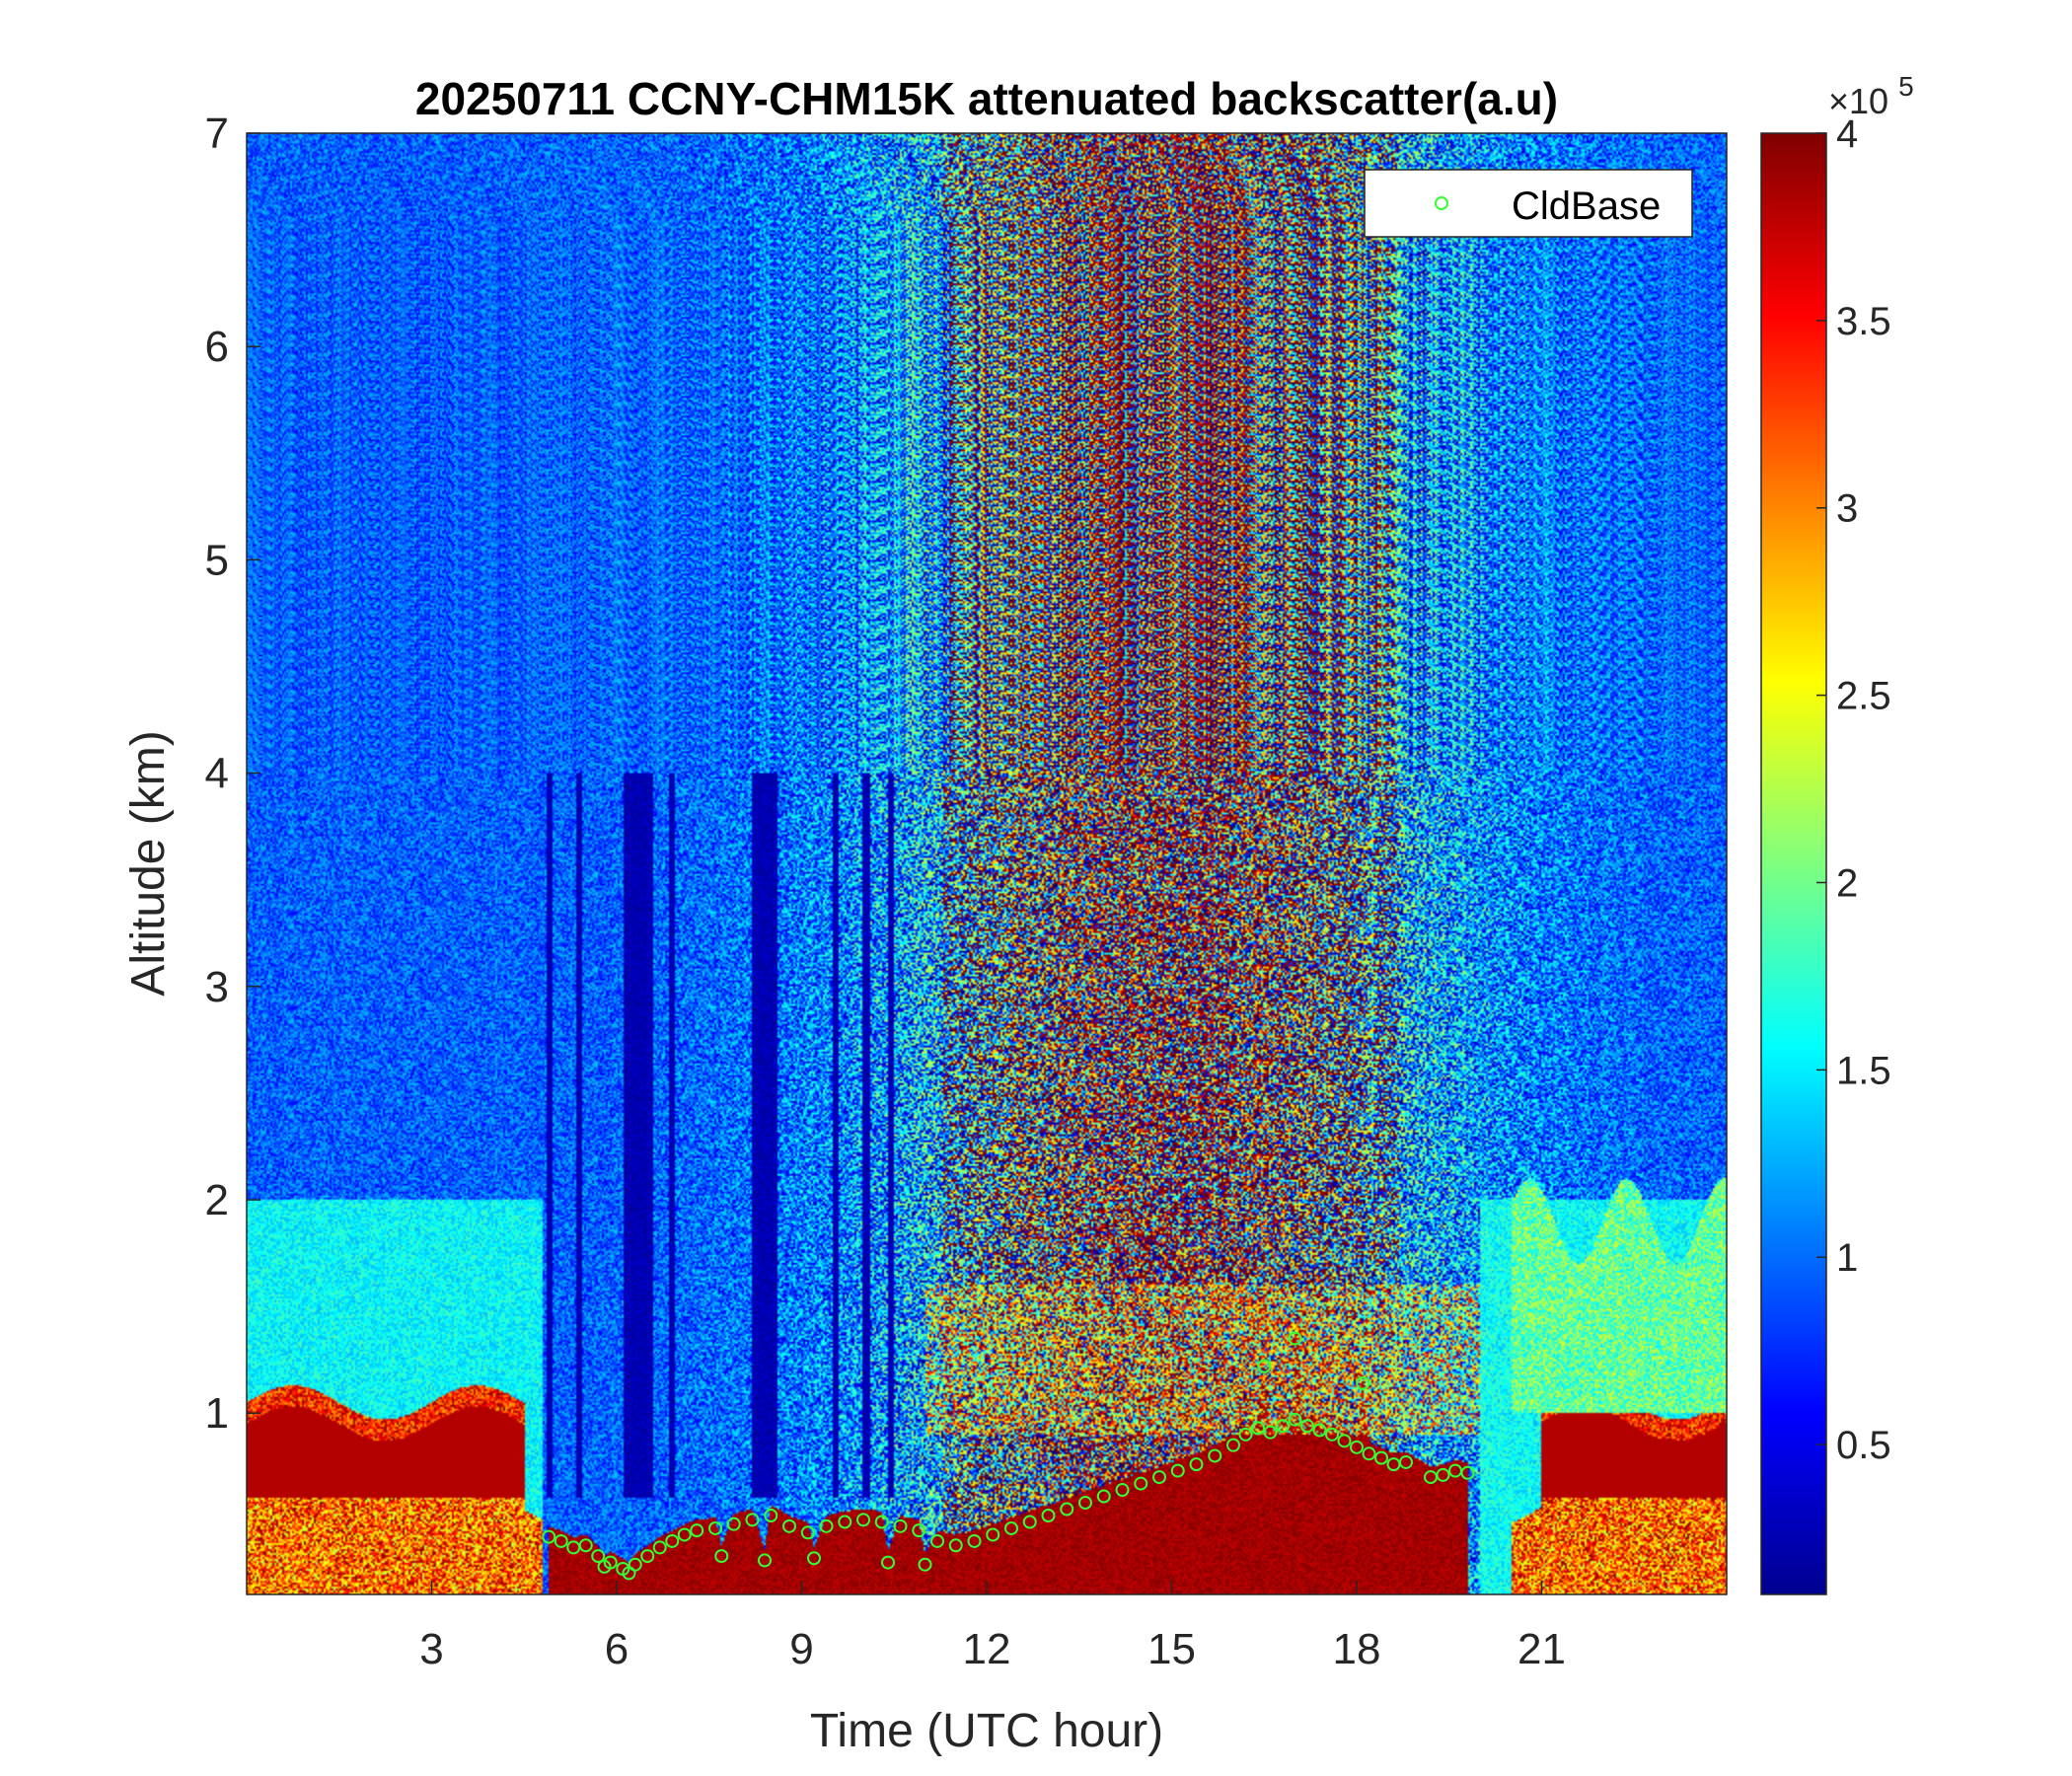  What do you see at coordinates (801, 1649) in the screenshot?
I see `x-tick-label: 9` at bounding box center [801, 1649].